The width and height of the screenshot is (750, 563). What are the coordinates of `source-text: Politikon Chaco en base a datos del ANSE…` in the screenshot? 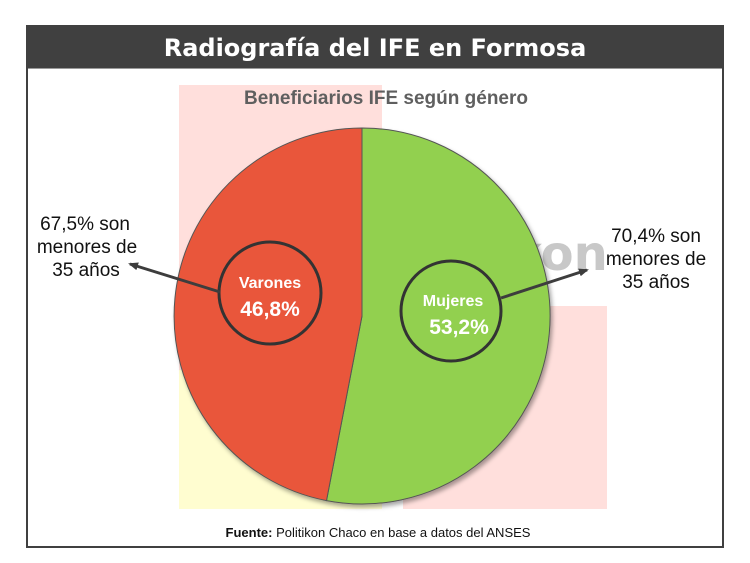 It's located at (401, 532).